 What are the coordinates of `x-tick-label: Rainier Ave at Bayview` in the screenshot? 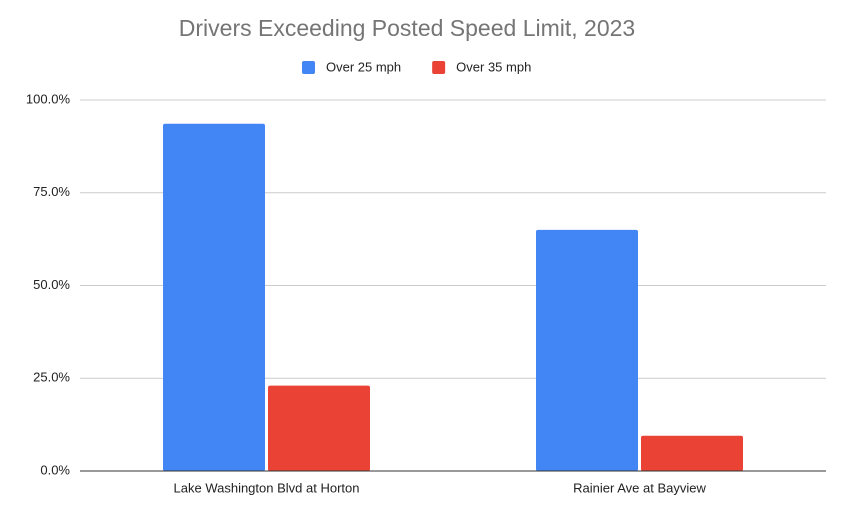 It's located at (639, 487).